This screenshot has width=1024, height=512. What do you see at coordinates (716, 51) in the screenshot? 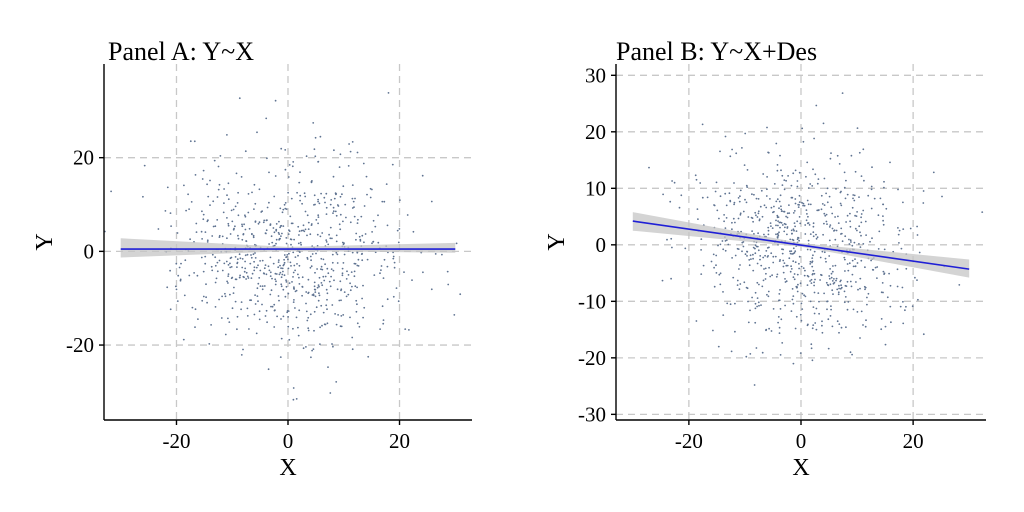
I see `panel-title: Panel B: Y~X+Des` at bounding box center [716, 51].